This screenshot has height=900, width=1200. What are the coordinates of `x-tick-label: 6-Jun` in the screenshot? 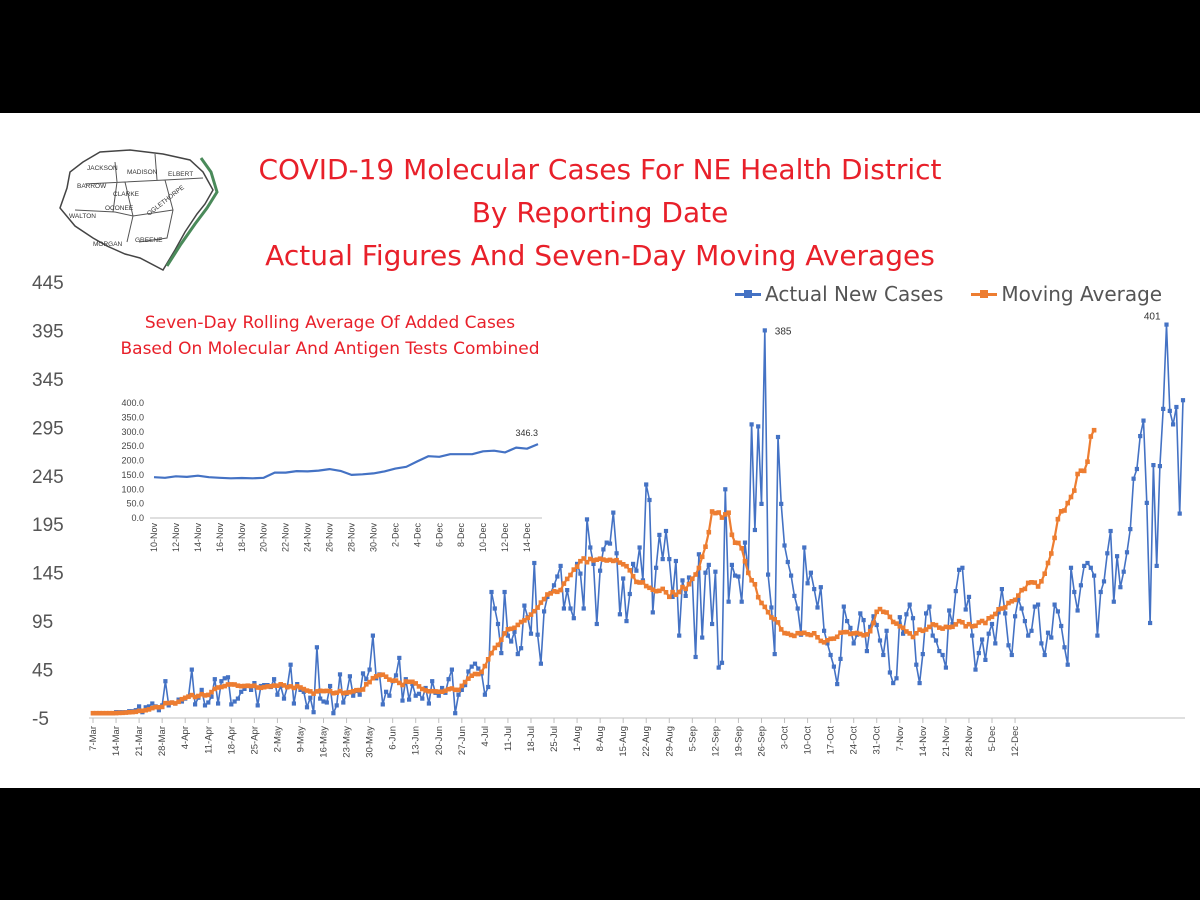 It's located at (393, 738).